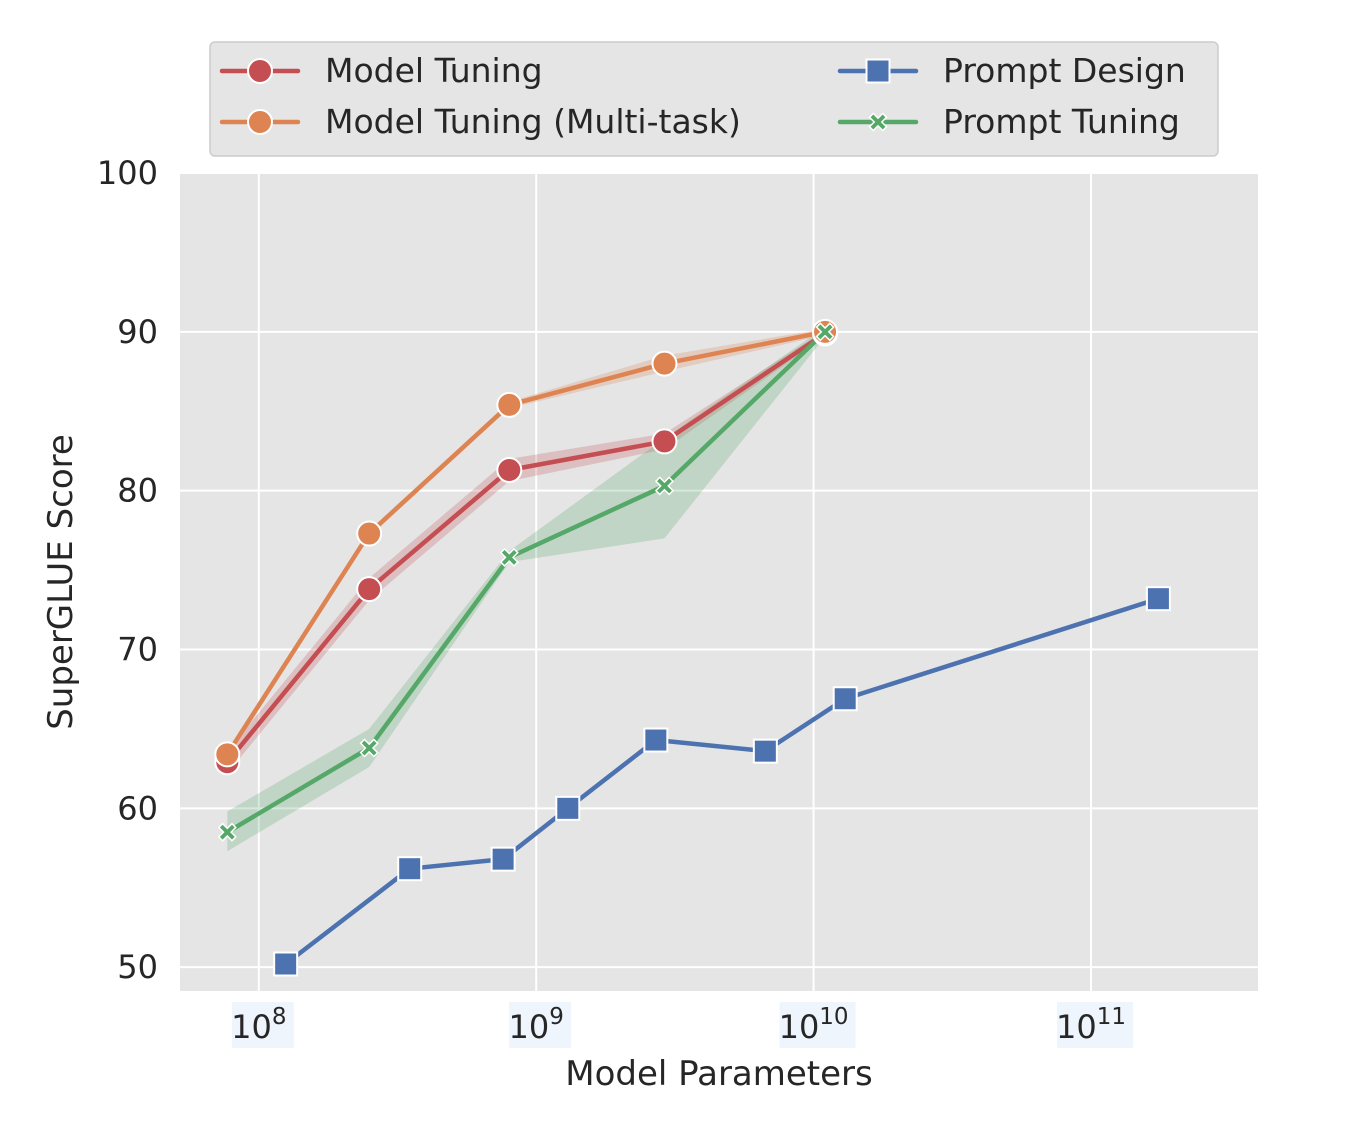 The image size is (1347, 1129). I want to click on y-tick-label: 80, so click(137, 491).